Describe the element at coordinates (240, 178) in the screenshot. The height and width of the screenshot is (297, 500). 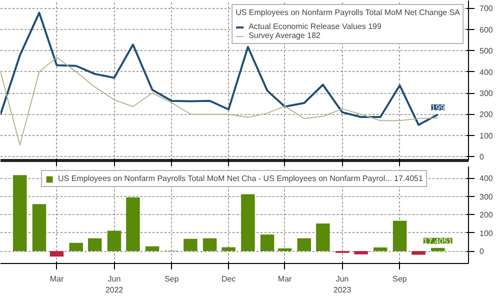
I see `legend-label: US Employees on Nonfarm Payrolls Total MoM Net Cha - US Employees on Nonfarm Payrol... 17.4051` at that location.